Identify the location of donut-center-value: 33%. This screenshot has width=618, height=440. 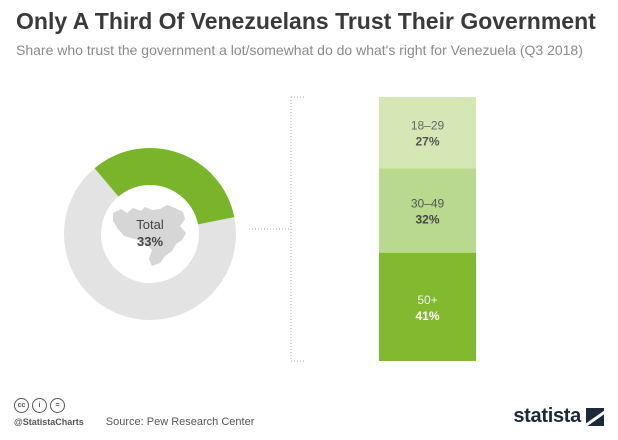
(150, 241).